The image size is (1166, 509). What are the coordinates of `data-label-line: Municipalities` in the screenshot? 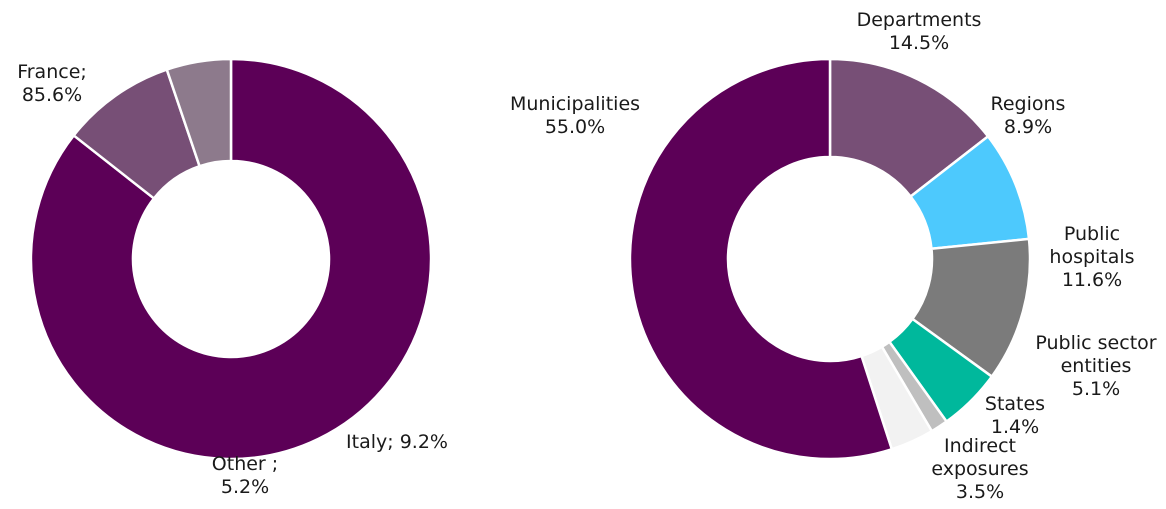 It's located at (575, 104).